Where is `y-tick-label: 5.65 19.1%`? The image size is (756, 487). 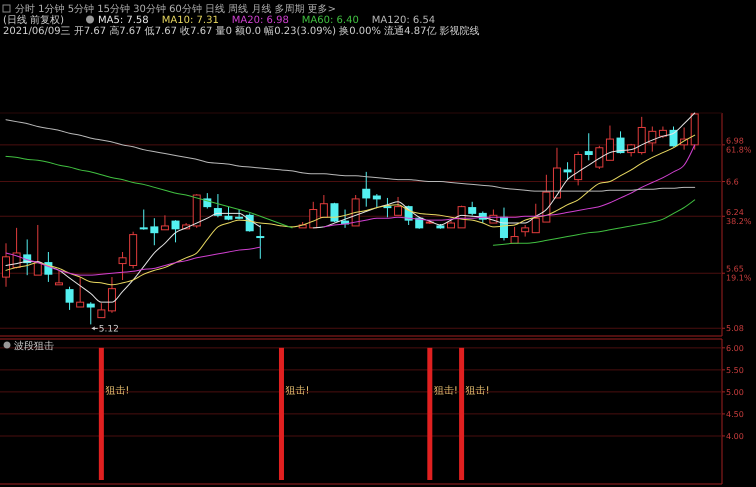 y-tick-label: 5.65 19.1% is located at coordinates (739, 273).